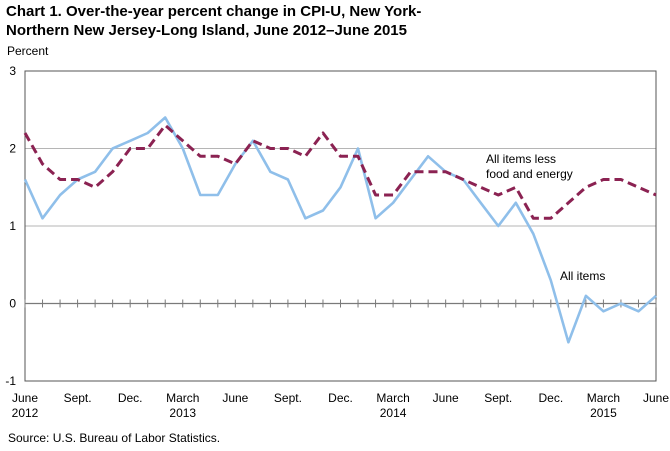 The height and width of the screenshot is (451, 670). Describe the element at coordinates (12, 304) in the screenshot. I see `y-tick-label: 0` at that location.